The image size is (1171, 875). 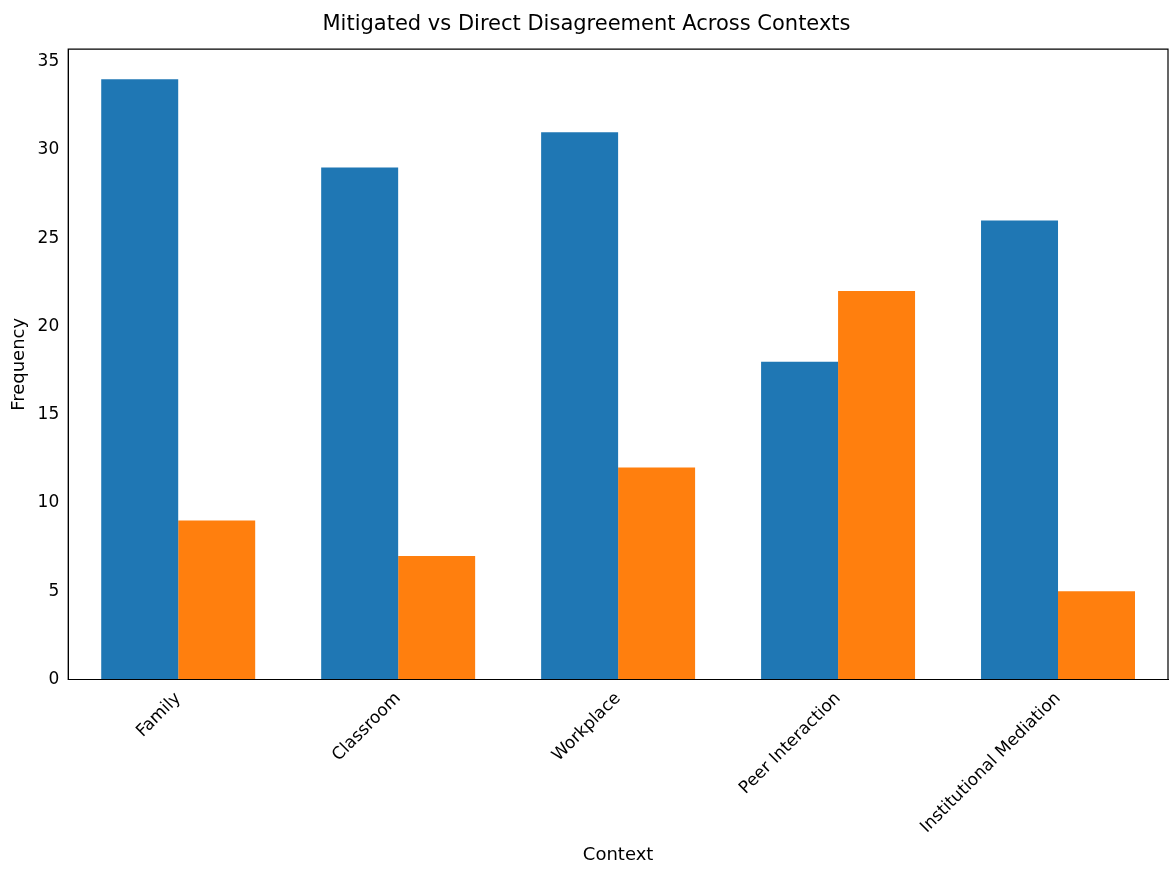 I want to click on x-axis-title: Context, so click(x=618, y=853).